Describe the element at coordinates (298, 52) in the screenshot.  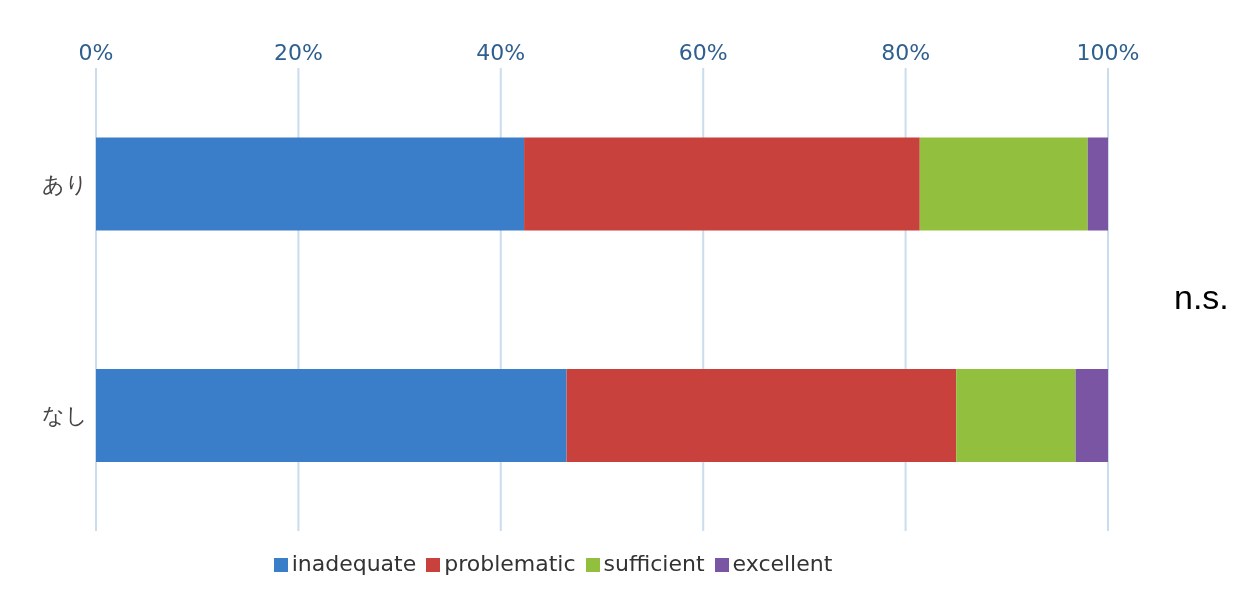
I see `x-tick-label: 20%` at that location.